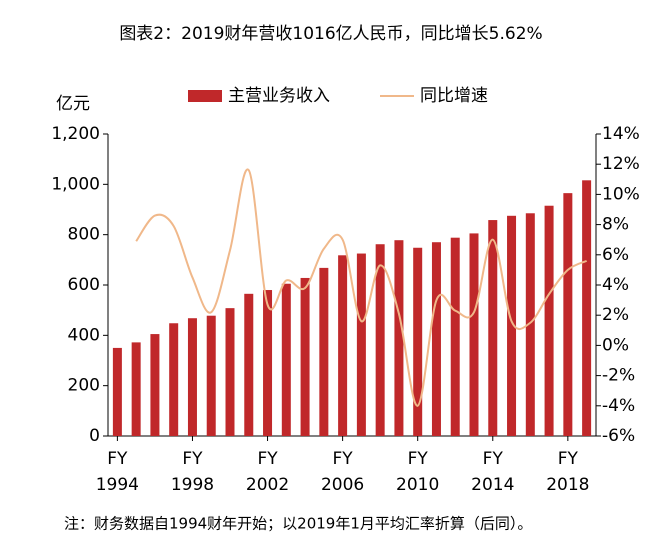  What do you see at coordinates (618, 436) in the screenshot?
I see `y2-tick-label: -6%` at bounding box center [618, 436].